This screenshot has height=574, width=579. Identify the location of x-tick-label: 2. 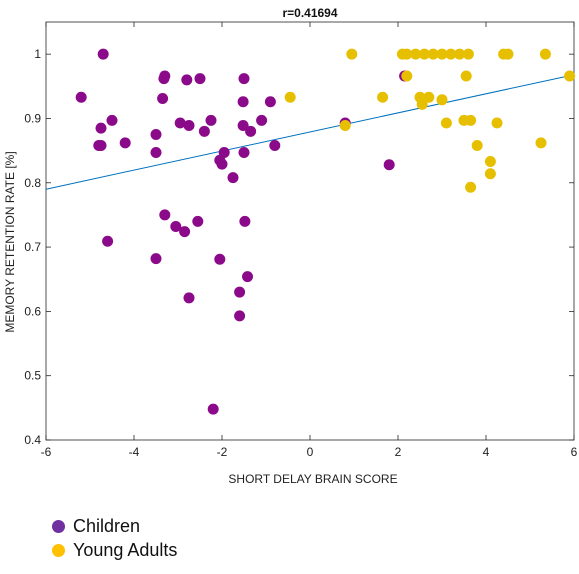
(398, 452).